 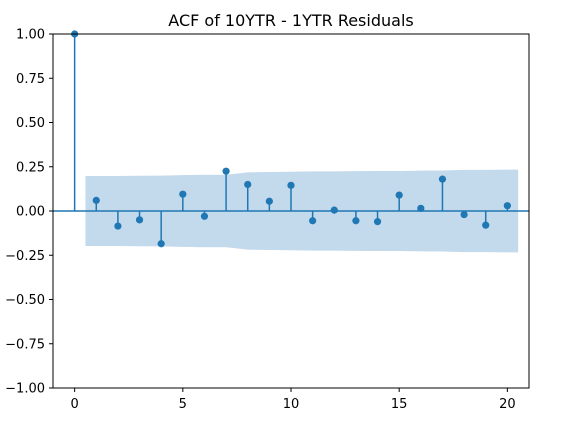 What do you see at coordinates (30, 123) in the screenshot?
I see `y-tick-label: 0.50` at bounding box center [30, 123].